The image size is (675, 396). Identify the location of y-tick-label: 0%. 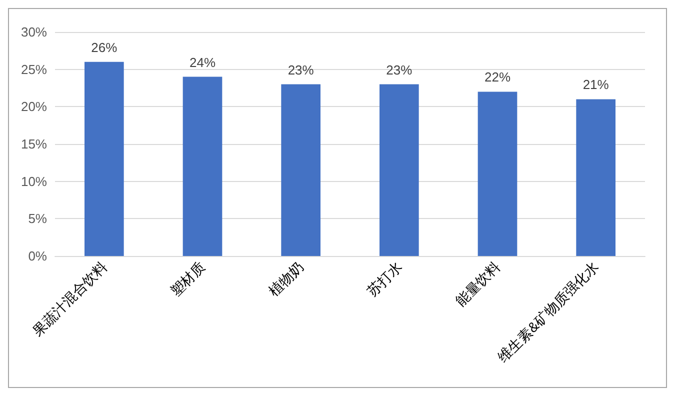
(38, 256).